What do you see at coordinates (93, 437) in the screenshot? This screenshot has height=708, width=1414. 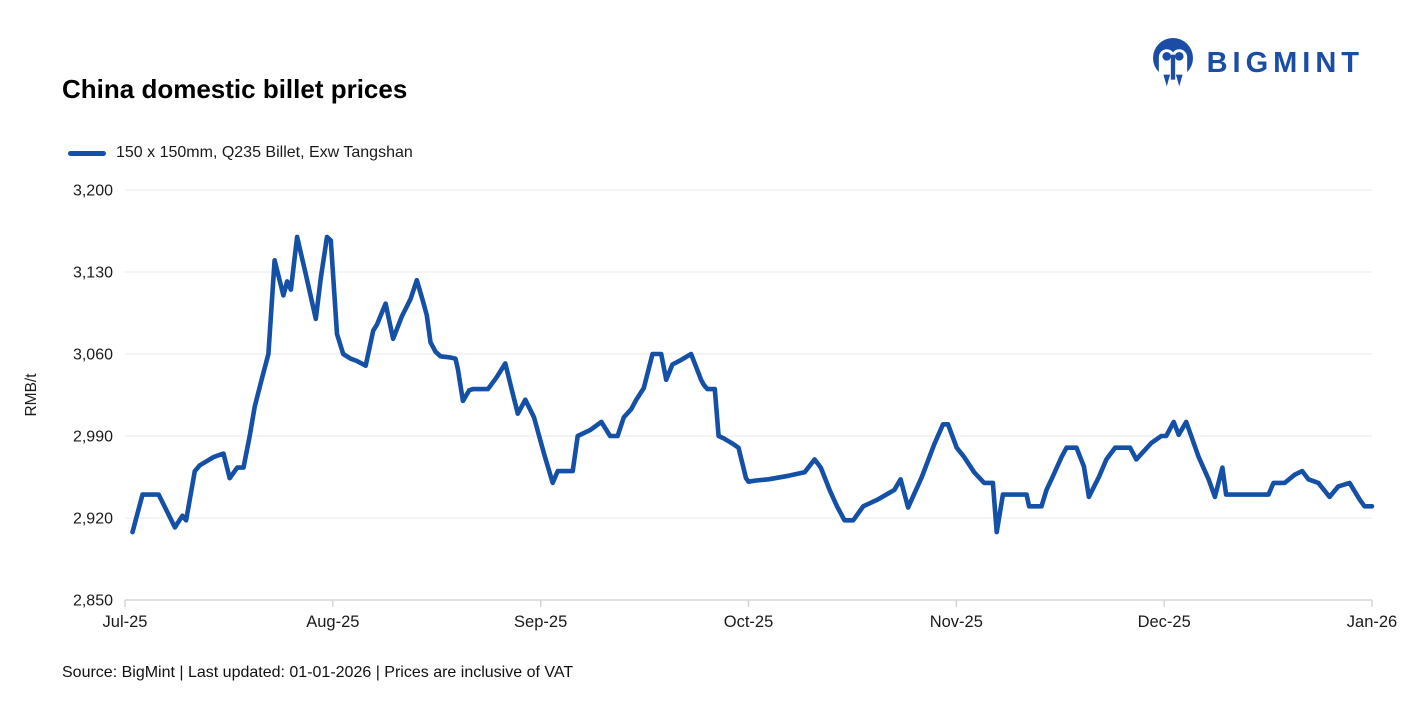 I see `y-tick-label: 2,990` at bounding box center [93, 437].